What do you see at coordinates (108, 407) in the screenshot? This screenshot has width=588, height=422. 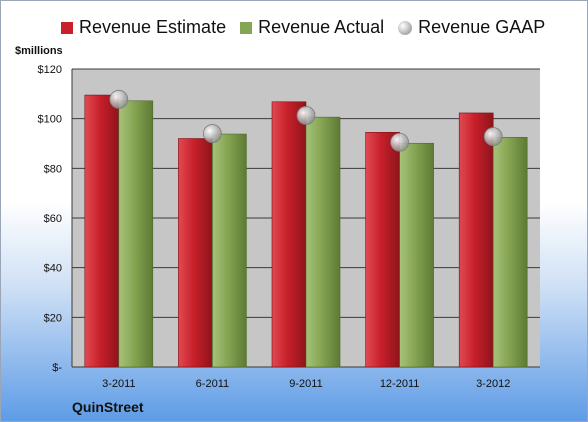 I see `company-name: QuinStreet` at bounding box center [108, 407].